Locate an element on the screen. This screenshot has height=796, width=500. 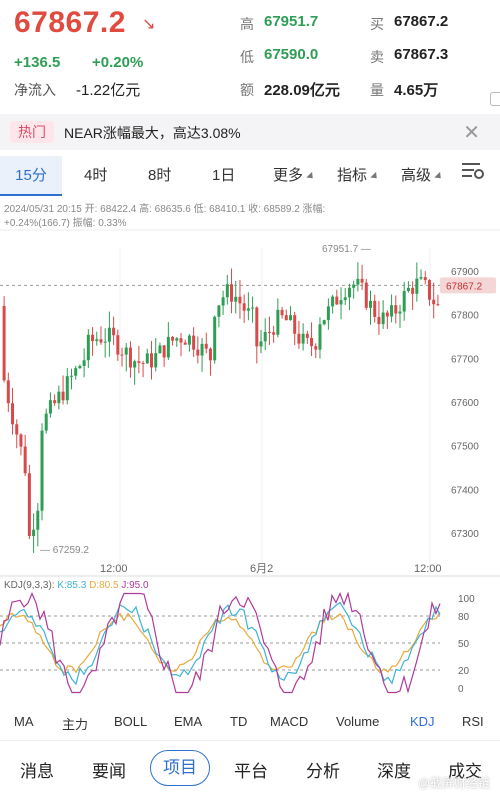
kdj-k-line is located at coordinates (220, 643).